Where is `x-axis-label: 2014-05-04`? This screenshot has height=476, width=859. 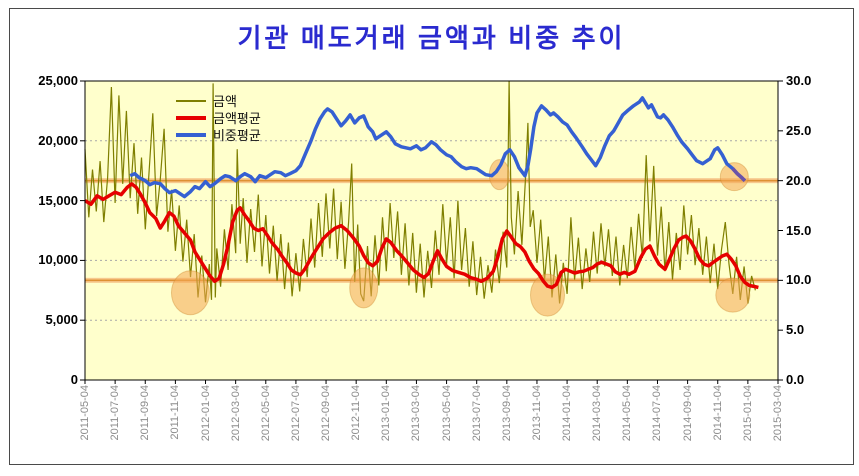 x-axis-label: 2014-05-04 is located at coordinates (627, 413).